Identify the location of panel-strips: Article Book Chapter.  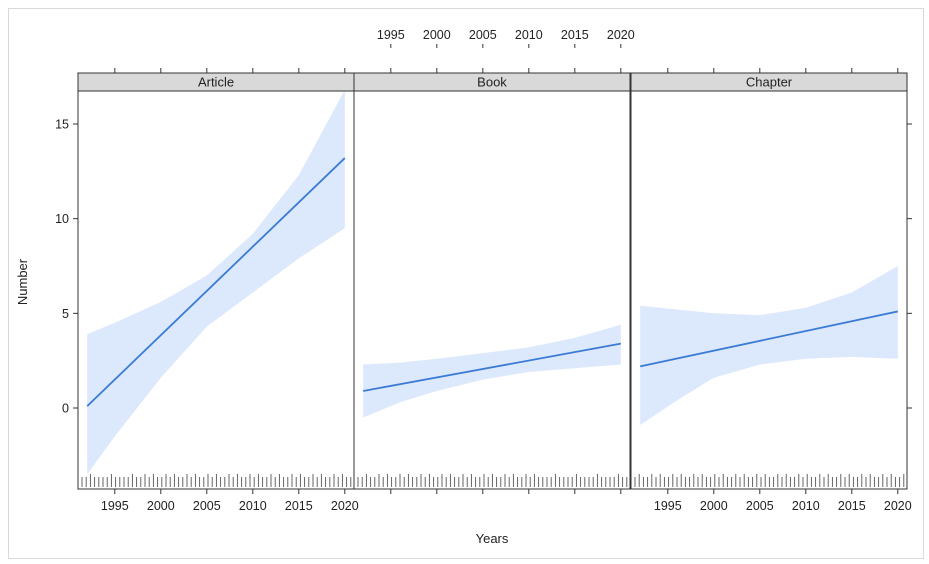
(492, 82).